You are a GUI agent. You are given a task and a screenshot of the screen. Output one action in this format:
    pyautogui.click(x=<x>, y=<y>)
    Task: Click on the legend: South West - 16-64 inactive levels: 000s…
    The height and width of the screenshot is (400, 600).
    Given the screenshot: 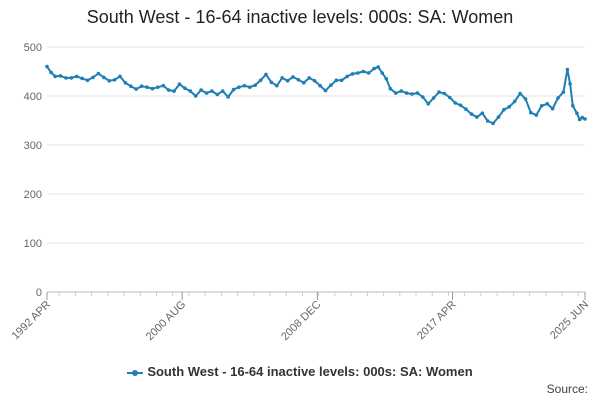 What is the action you would take?
    pyautogui.click(x=300, y=371)
    